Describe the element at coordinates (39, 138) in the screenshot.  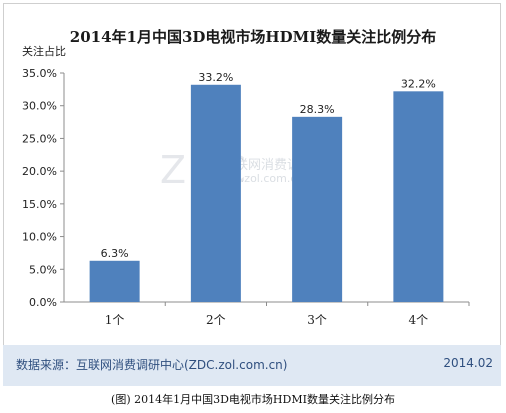
I see `y-tick-label: 25.0%` at that location.